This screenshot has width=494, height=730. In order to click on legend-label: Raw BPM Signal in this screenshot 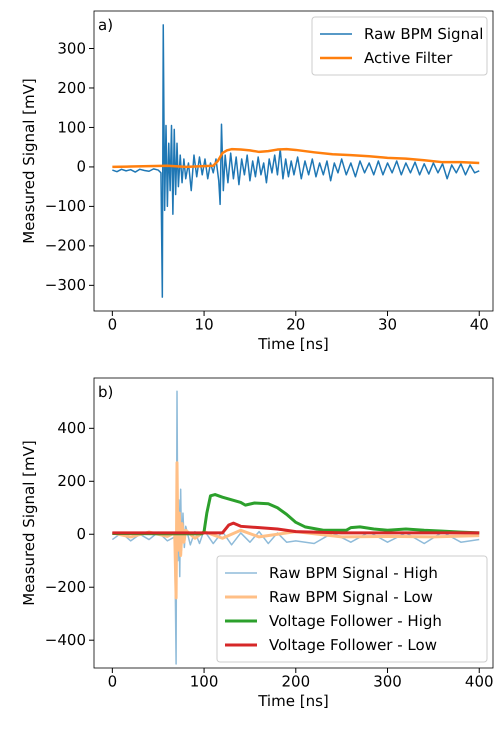, I will do `click(424, 34)`.